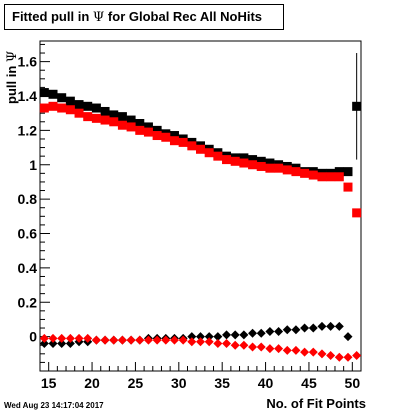 The height and width of the screenshot is (414, 400). What do you see at coordinates (309, 383) in the screenshot?
I see `x-tick-label: 45` at bounding box center [309, 383].